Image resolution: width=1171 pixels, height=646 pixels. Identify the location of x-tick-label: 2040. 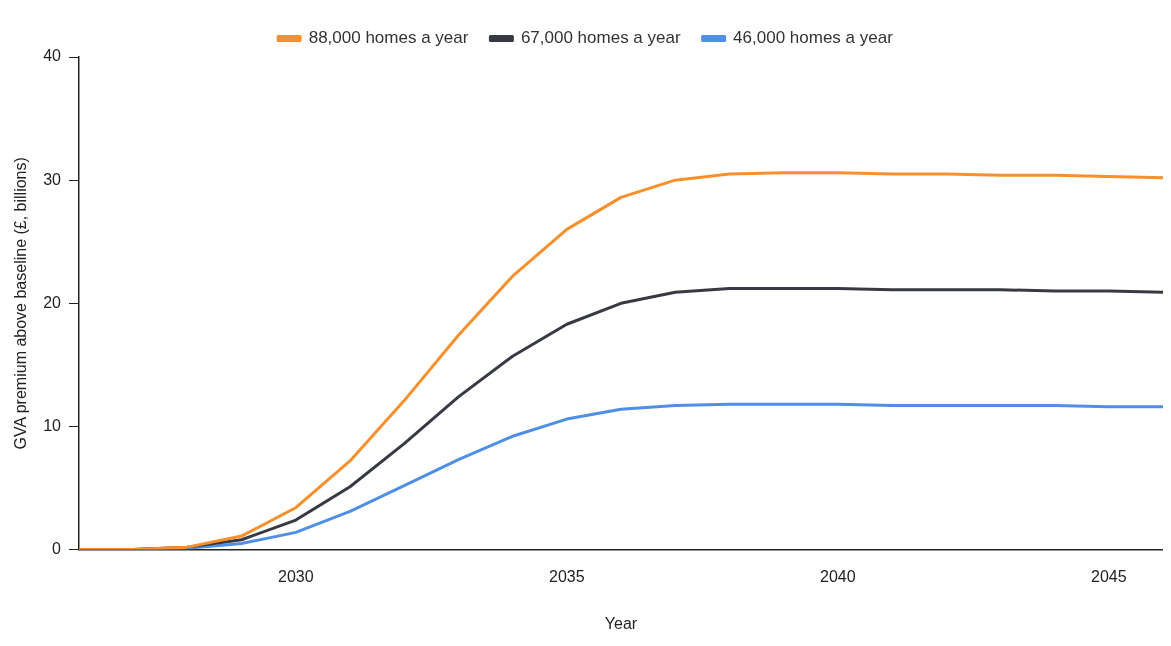
(838, 576).